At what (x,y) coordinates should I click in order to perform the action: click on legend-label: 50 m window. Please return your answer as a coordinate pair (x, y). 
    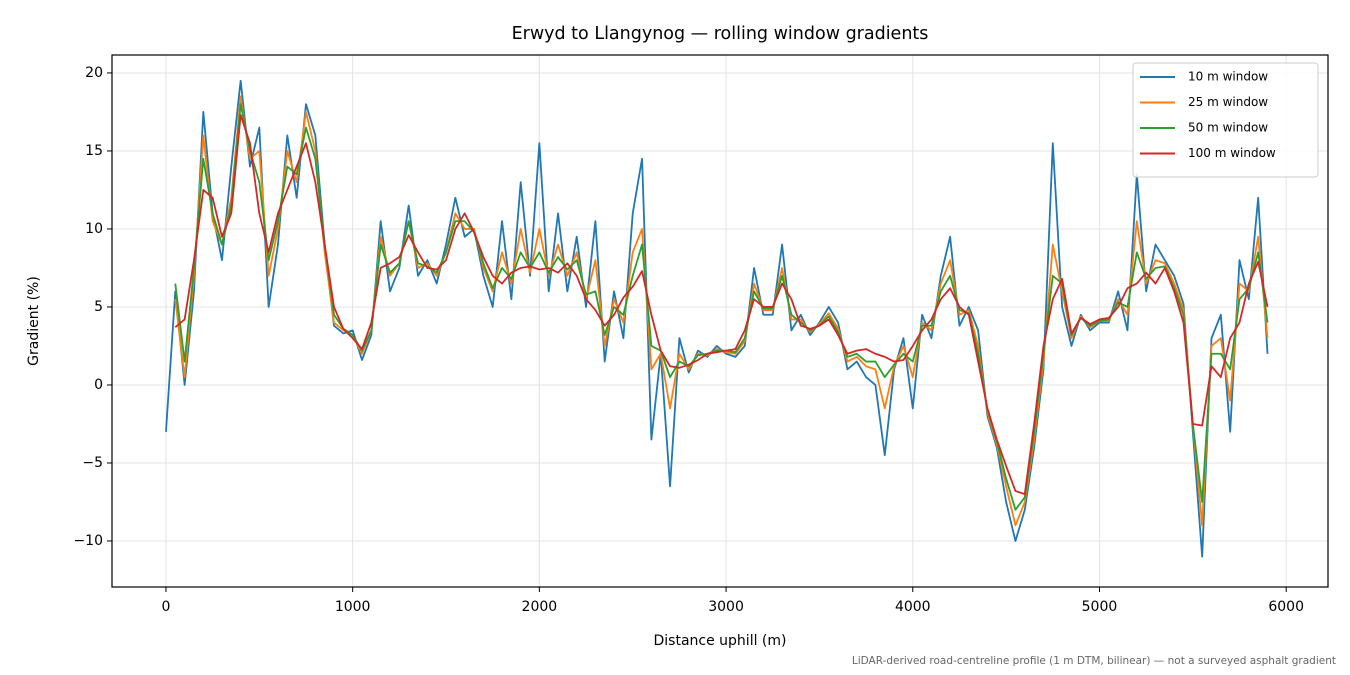
    Looking at the image, I should click on (1228, 128).